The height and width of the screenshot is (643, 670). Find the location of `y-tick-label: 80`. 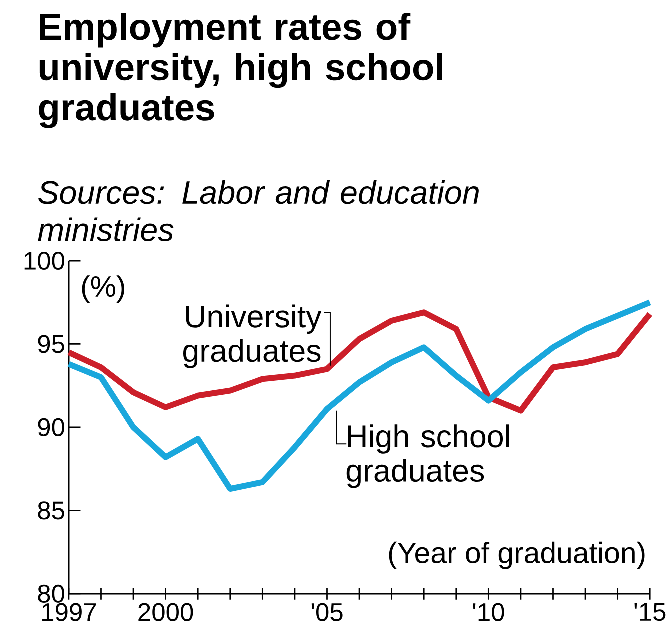

y-tick-label: 80 is located at coordinates (51, 593).